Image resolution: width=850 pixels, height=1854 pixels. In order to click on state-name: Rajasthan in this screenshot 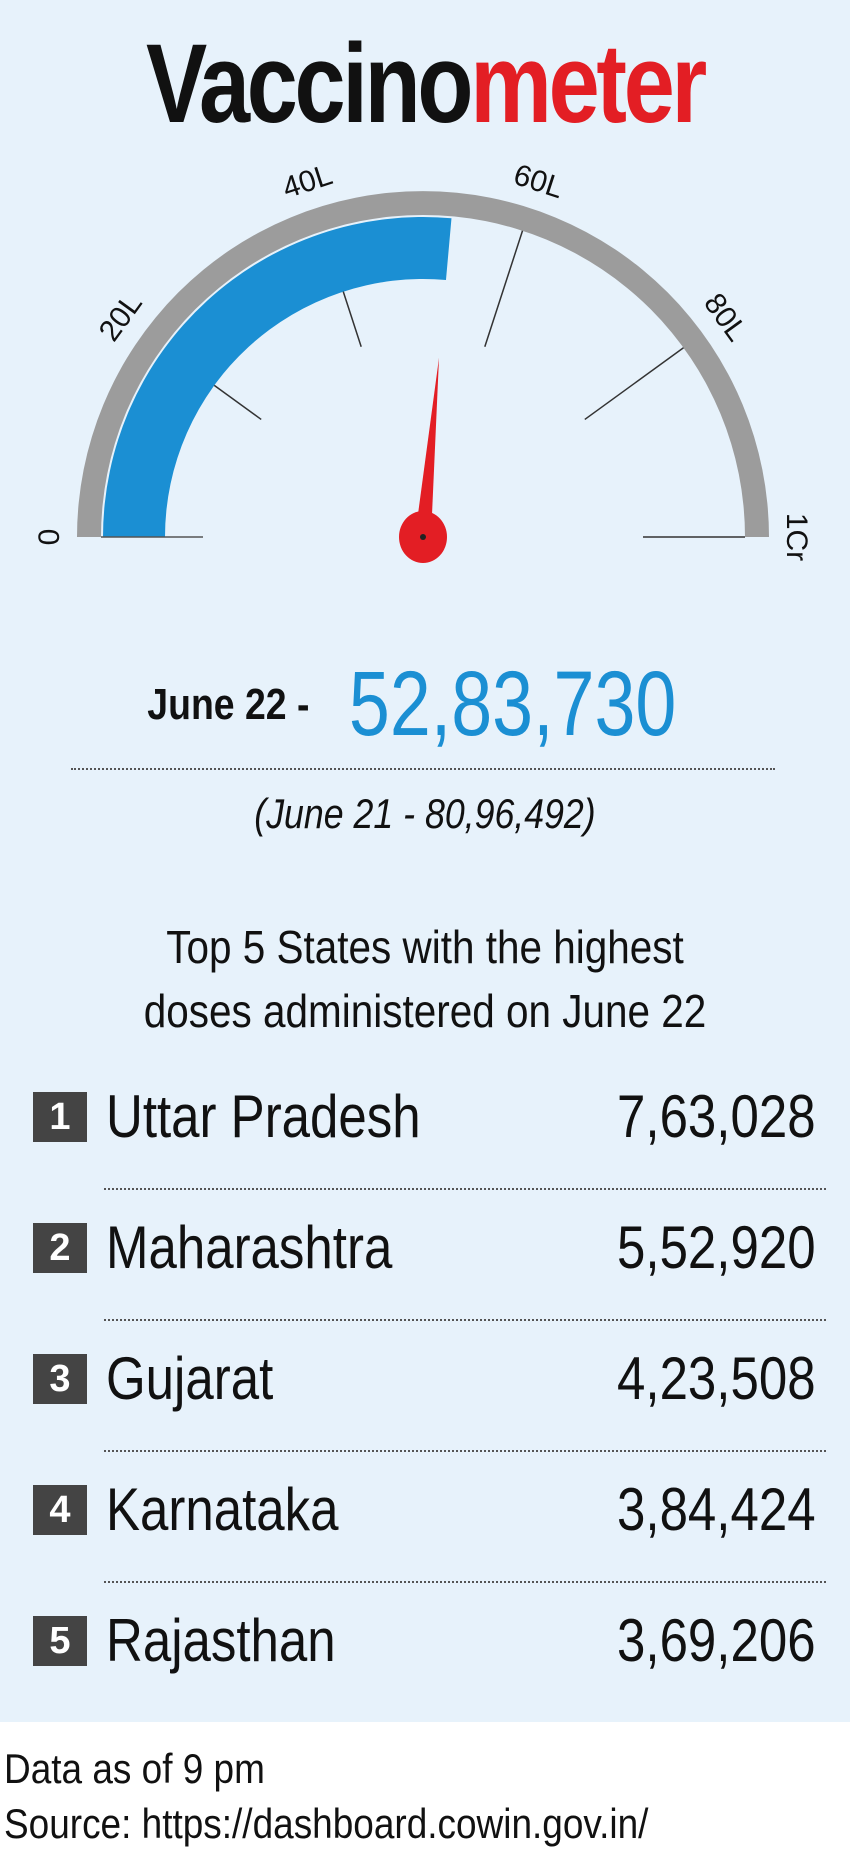, I will do `click(221, 1640)`.